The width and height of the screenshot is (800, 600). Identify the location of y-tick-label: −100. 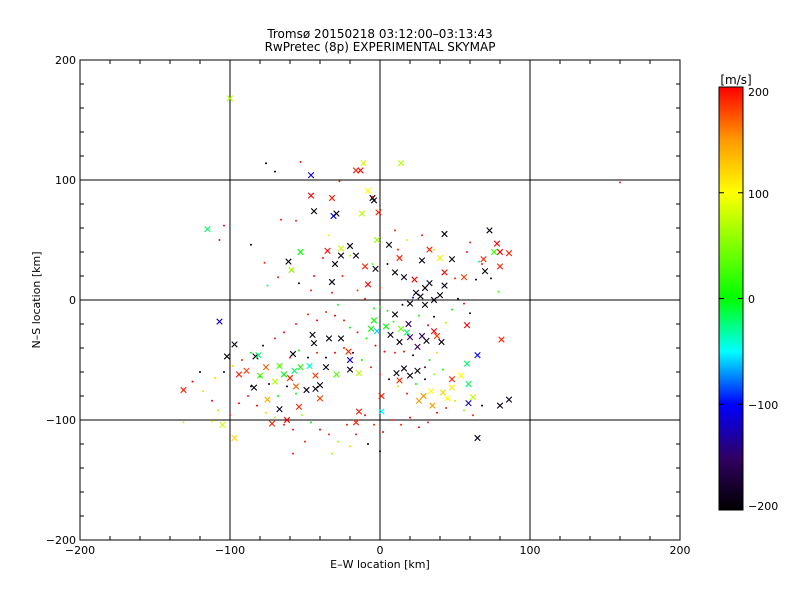
(61, 420).